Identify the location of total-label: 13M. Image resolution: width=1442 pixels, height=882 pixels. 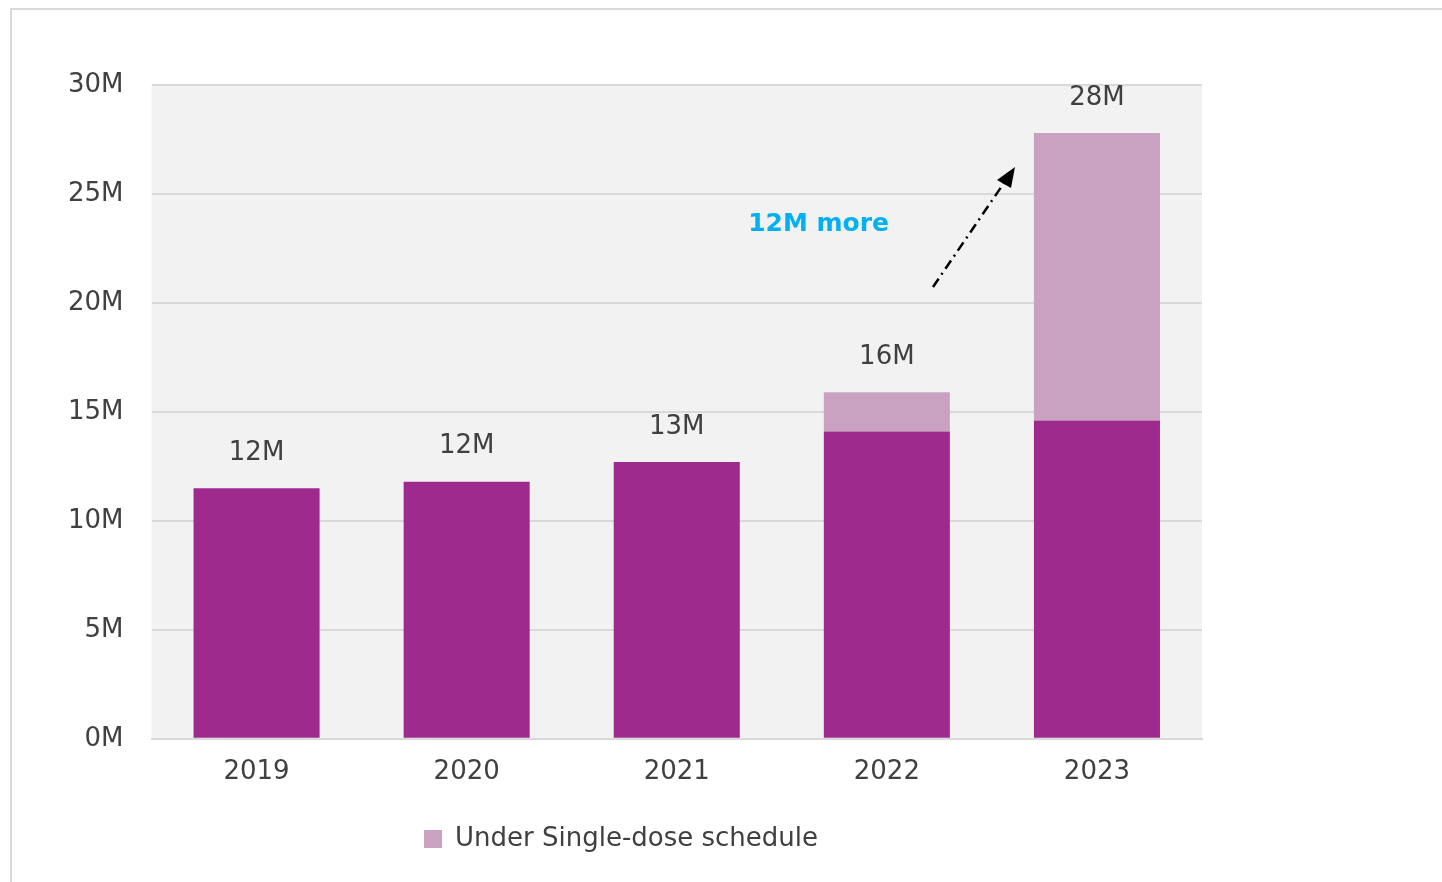
(676, 424).